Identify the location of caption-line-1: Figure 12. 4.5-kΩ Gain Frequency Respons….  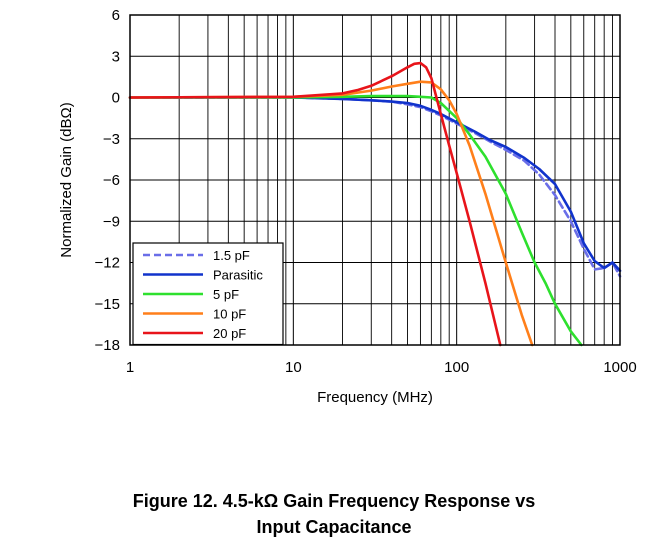
(334, 501).